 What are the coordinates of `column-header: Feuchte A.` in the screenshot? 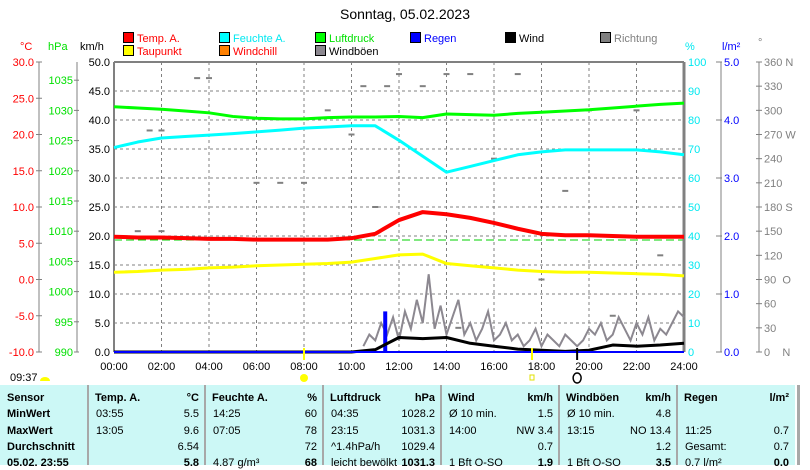 It's located at (240, 398).